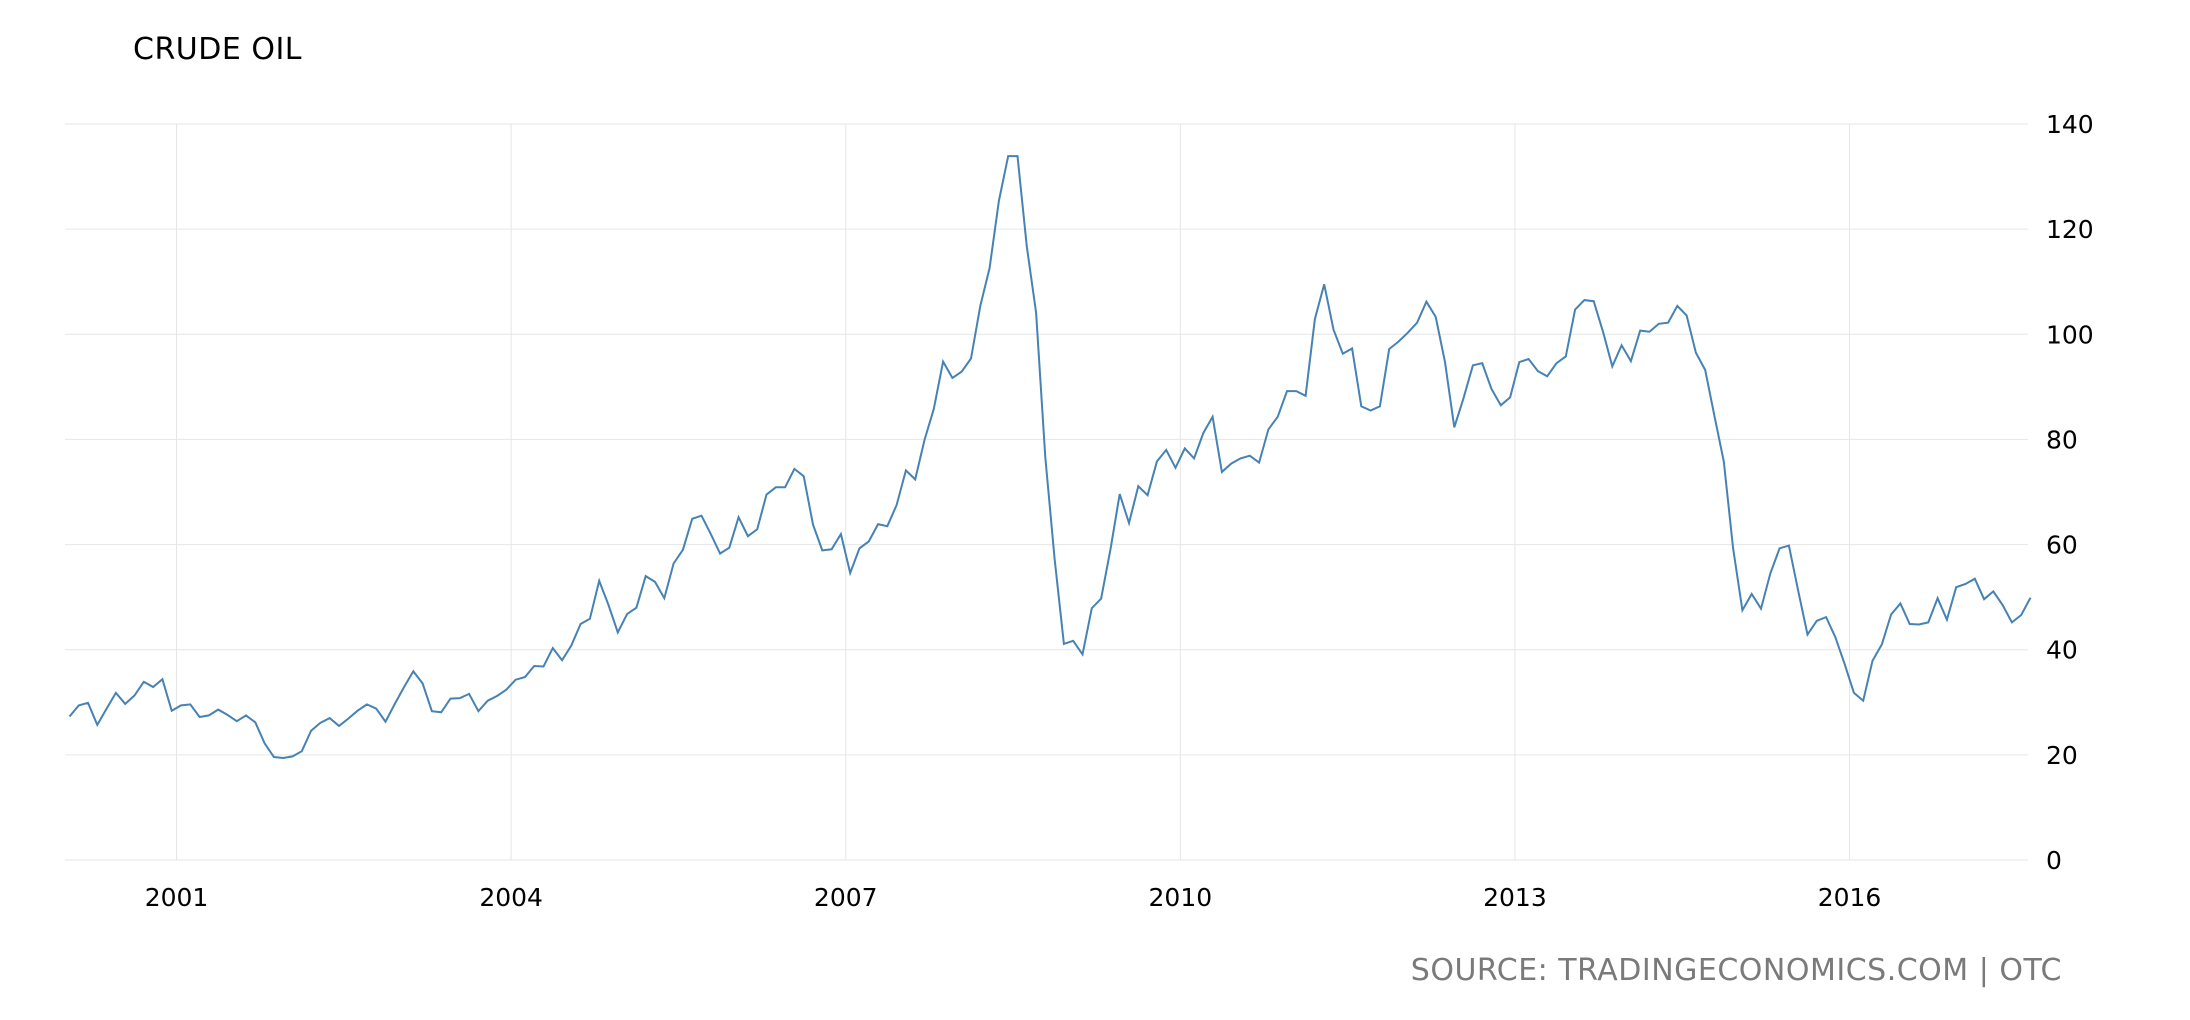 This screenshot has width=2190, height=1020. Describe the element at coordinates (2062, 650) in the screenshot. I see `y-tick-label: 40` at that location.